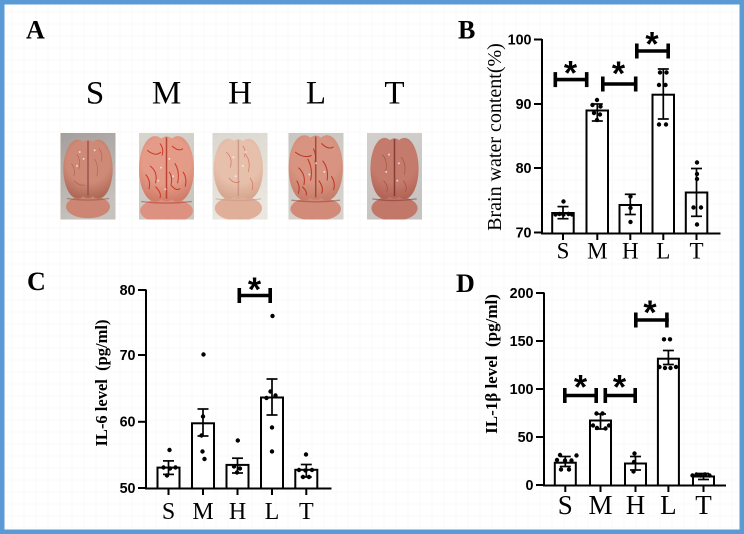 This screenshot has height=534, width=744. What do you see at coordinates (495, 137) in the screenshot?
I see `svg-text: Brain water content(%)` at bounding box center [495, 137].